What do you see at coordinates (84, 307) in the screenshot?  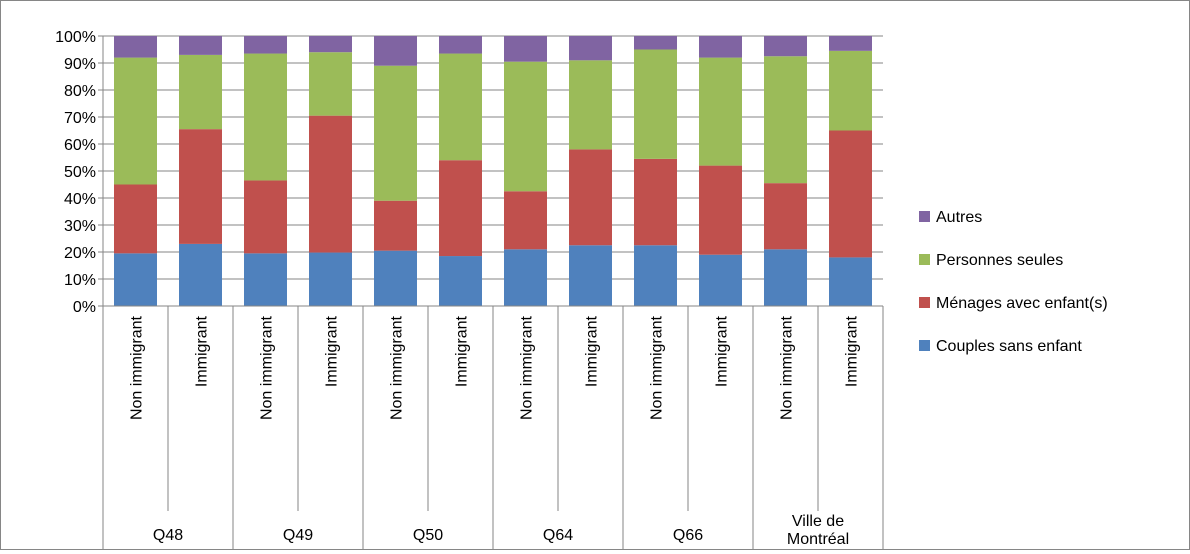 I see `y-tick-label: 0%` at bounding box center [84, 307].